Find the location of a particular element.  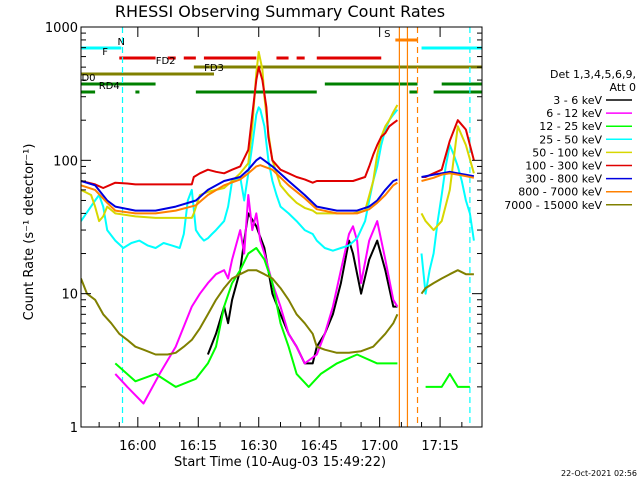

x-tick-label-17-00: 17:00 is located at coordinates (379, 446).